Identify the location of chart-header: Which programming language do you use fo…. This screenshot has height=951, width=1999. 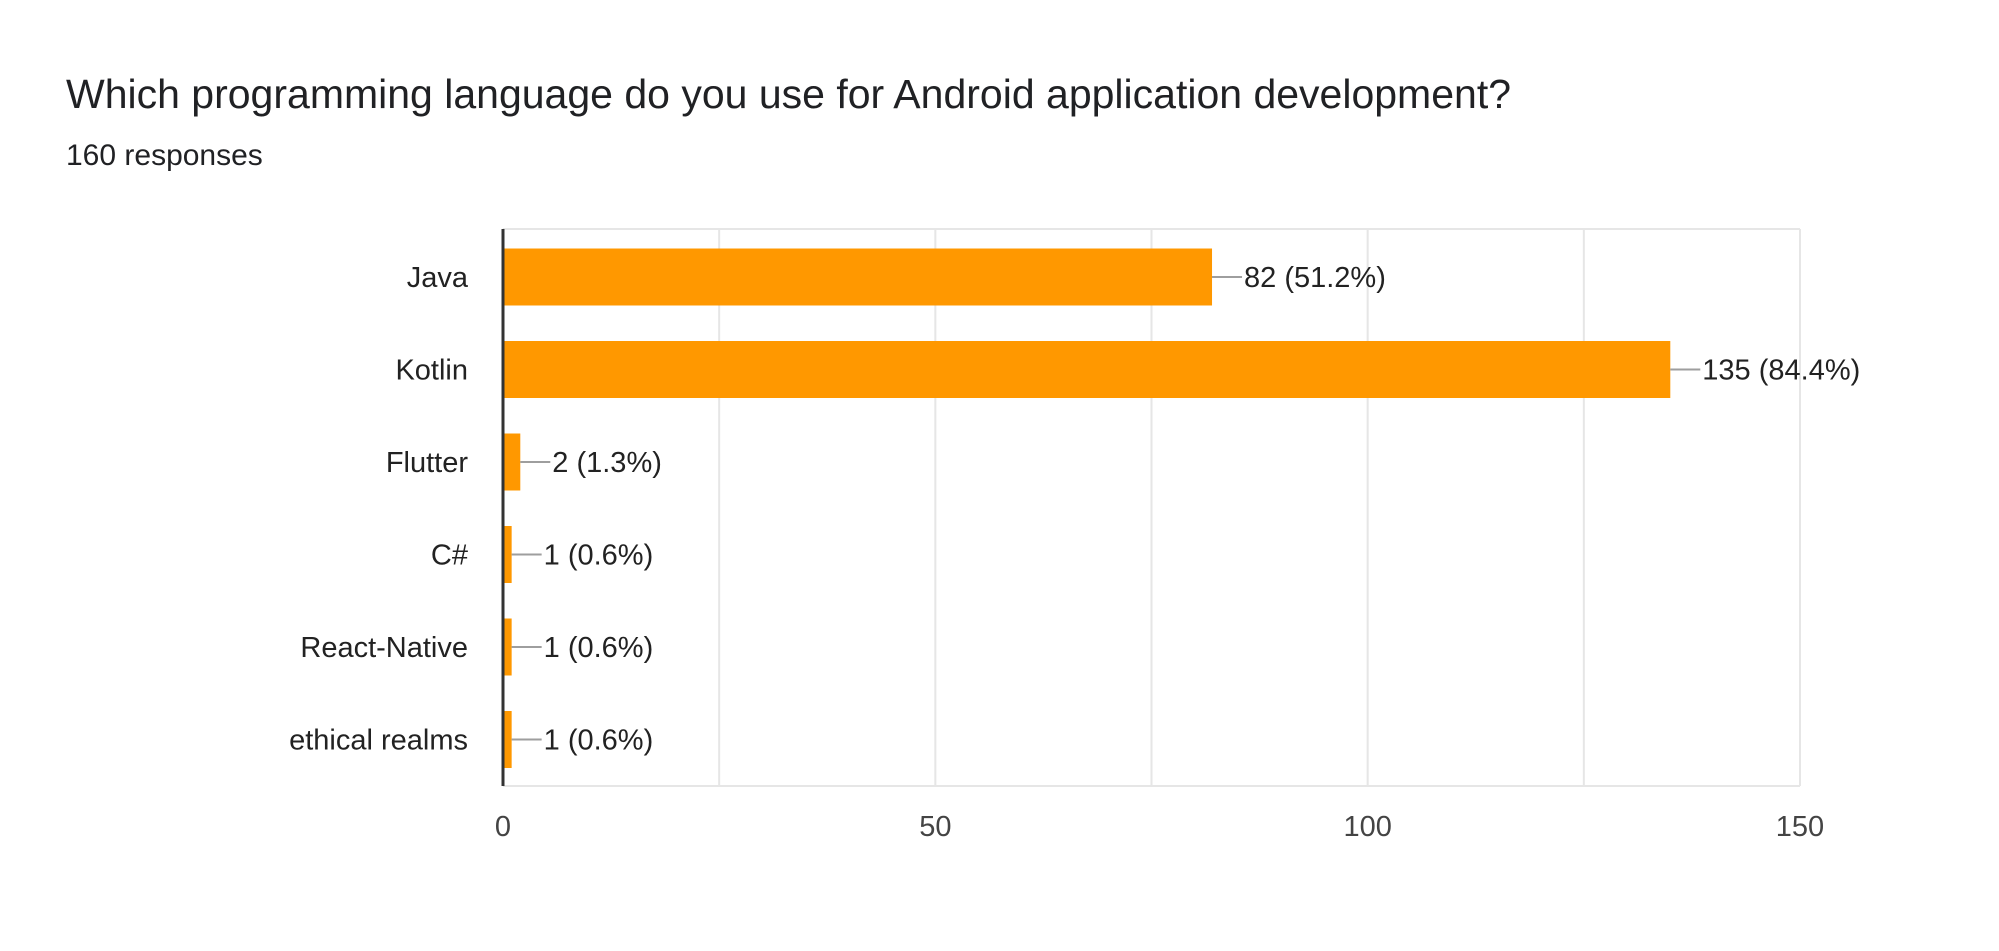
(788, 122).